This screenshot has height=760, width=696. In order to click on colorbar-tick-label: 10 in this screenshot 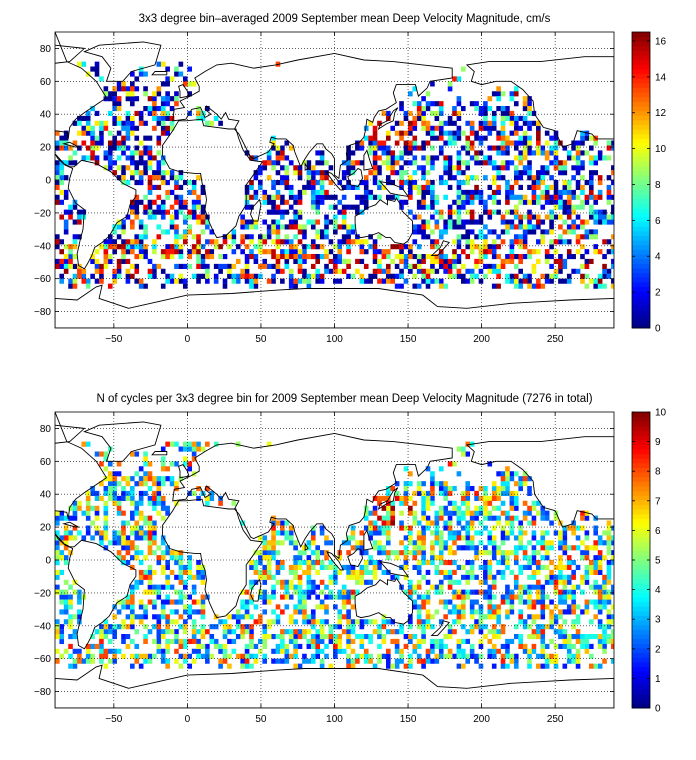, I will do `click(661, 413)`.